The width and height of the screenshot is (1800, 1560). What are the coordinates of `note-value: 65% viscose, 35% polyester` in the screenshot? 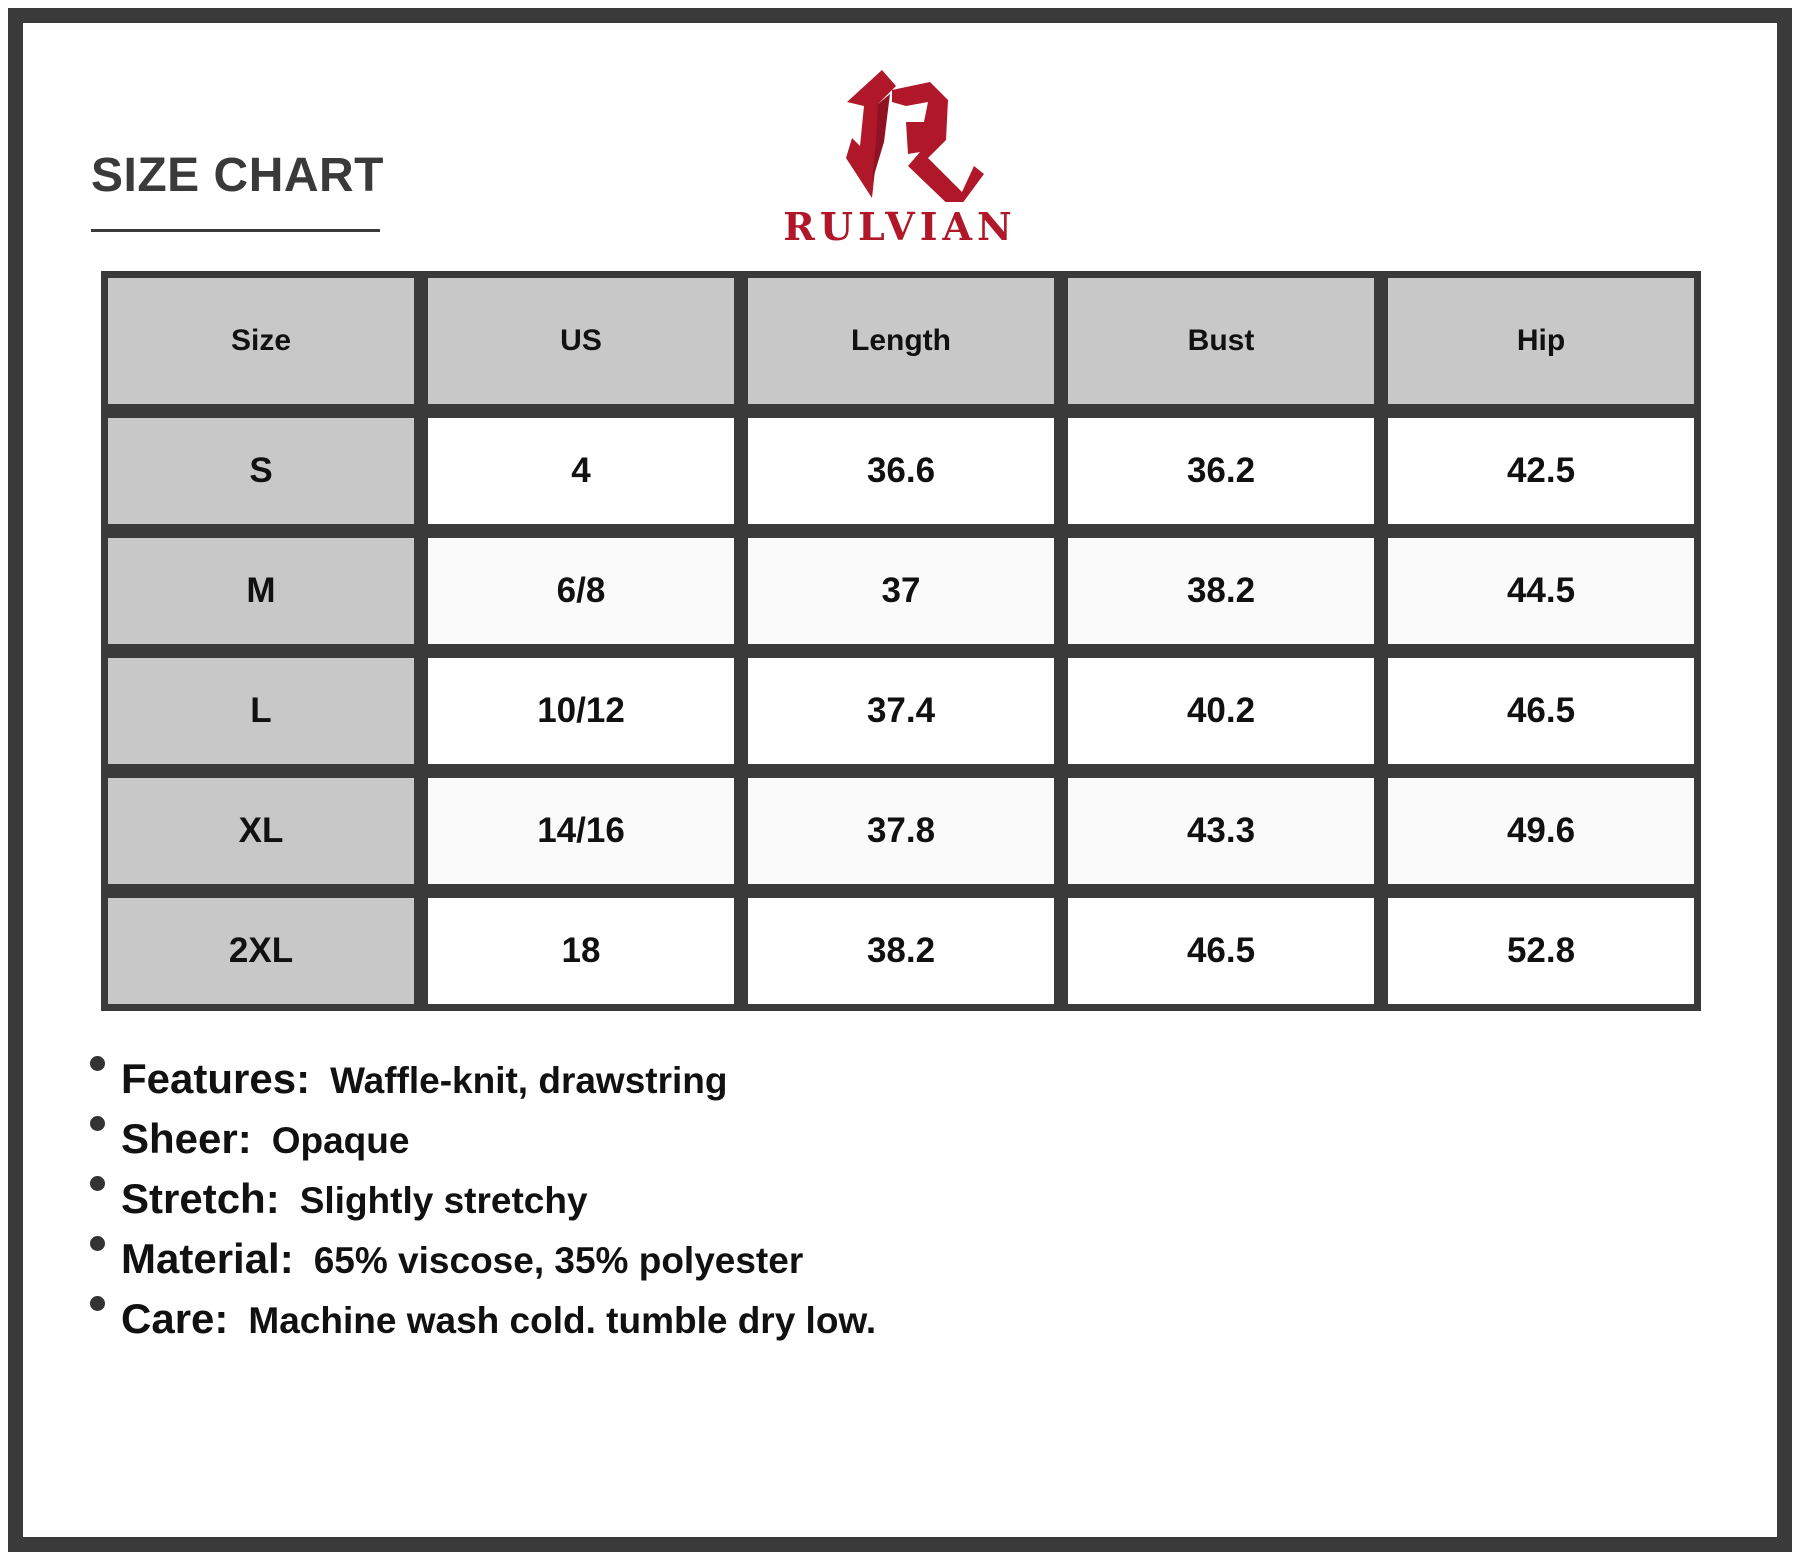 It's located at (558, 1260).